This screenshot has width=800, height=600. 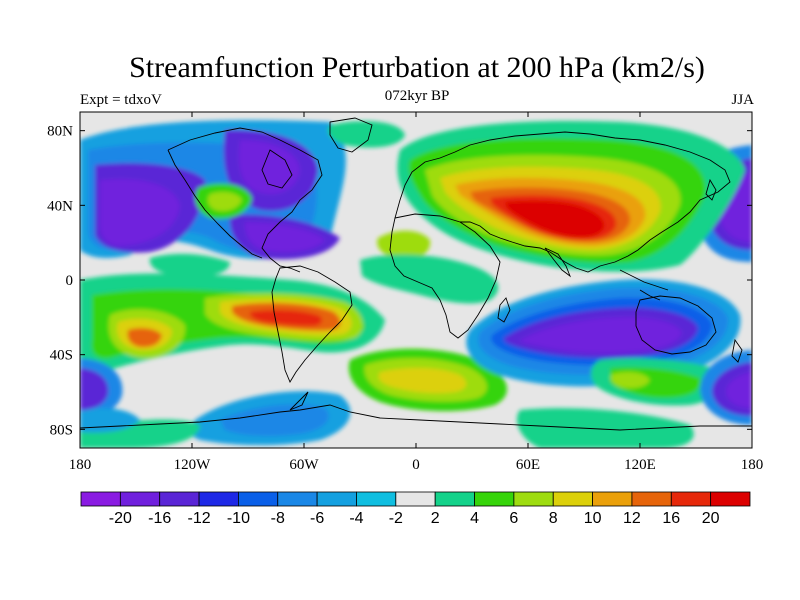 I want to click on colorbar-label: -8, so click(x=278, y=518).